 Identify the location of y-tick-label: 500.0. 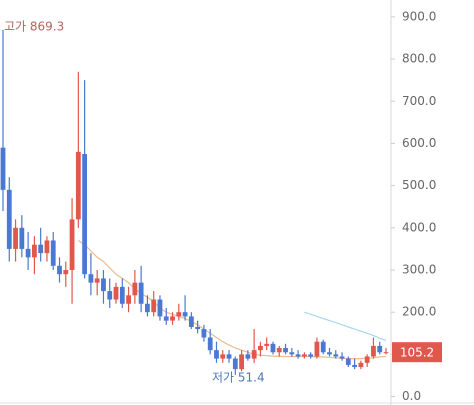
(419, 185).